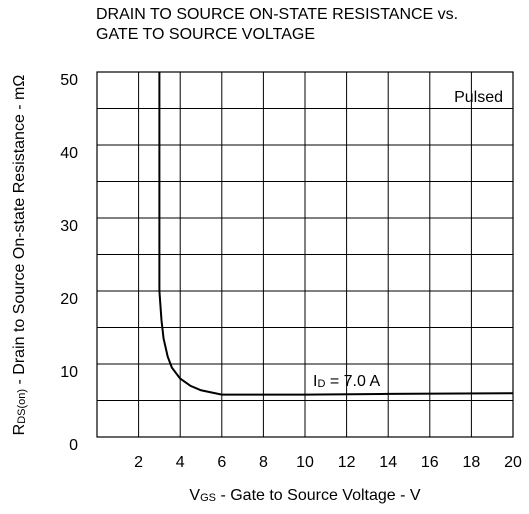 The image size is (529, 514). I want to click on y-tick-label: 20, so click(69, 299).